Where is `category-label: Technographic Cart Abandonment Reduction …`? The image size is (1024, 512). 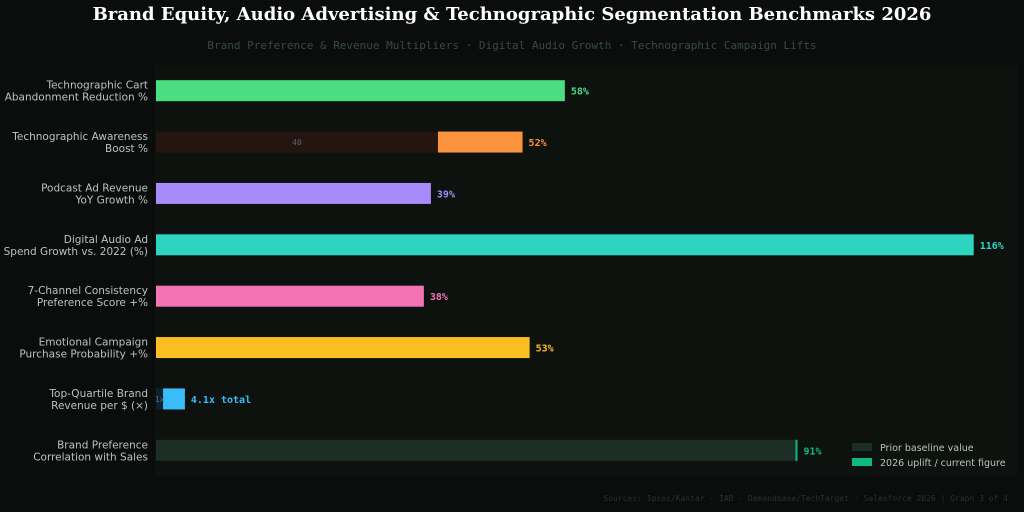 category-label: Technographic Cart Abandonment Reduction … is located at coordinates (76, 92).